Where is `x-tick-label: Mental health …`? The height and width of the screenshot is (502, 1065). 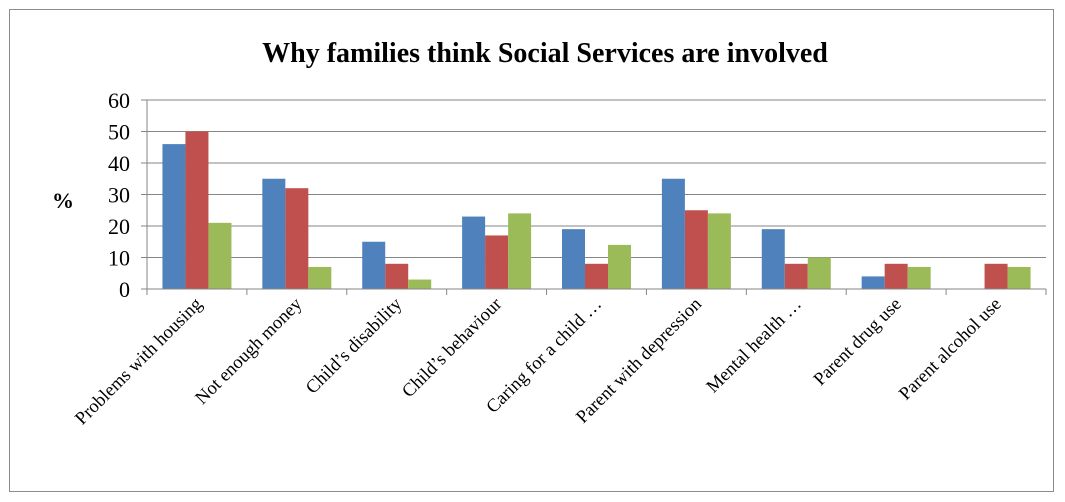 x-tick-label: Mental health … is located at coordinates (754, 345).